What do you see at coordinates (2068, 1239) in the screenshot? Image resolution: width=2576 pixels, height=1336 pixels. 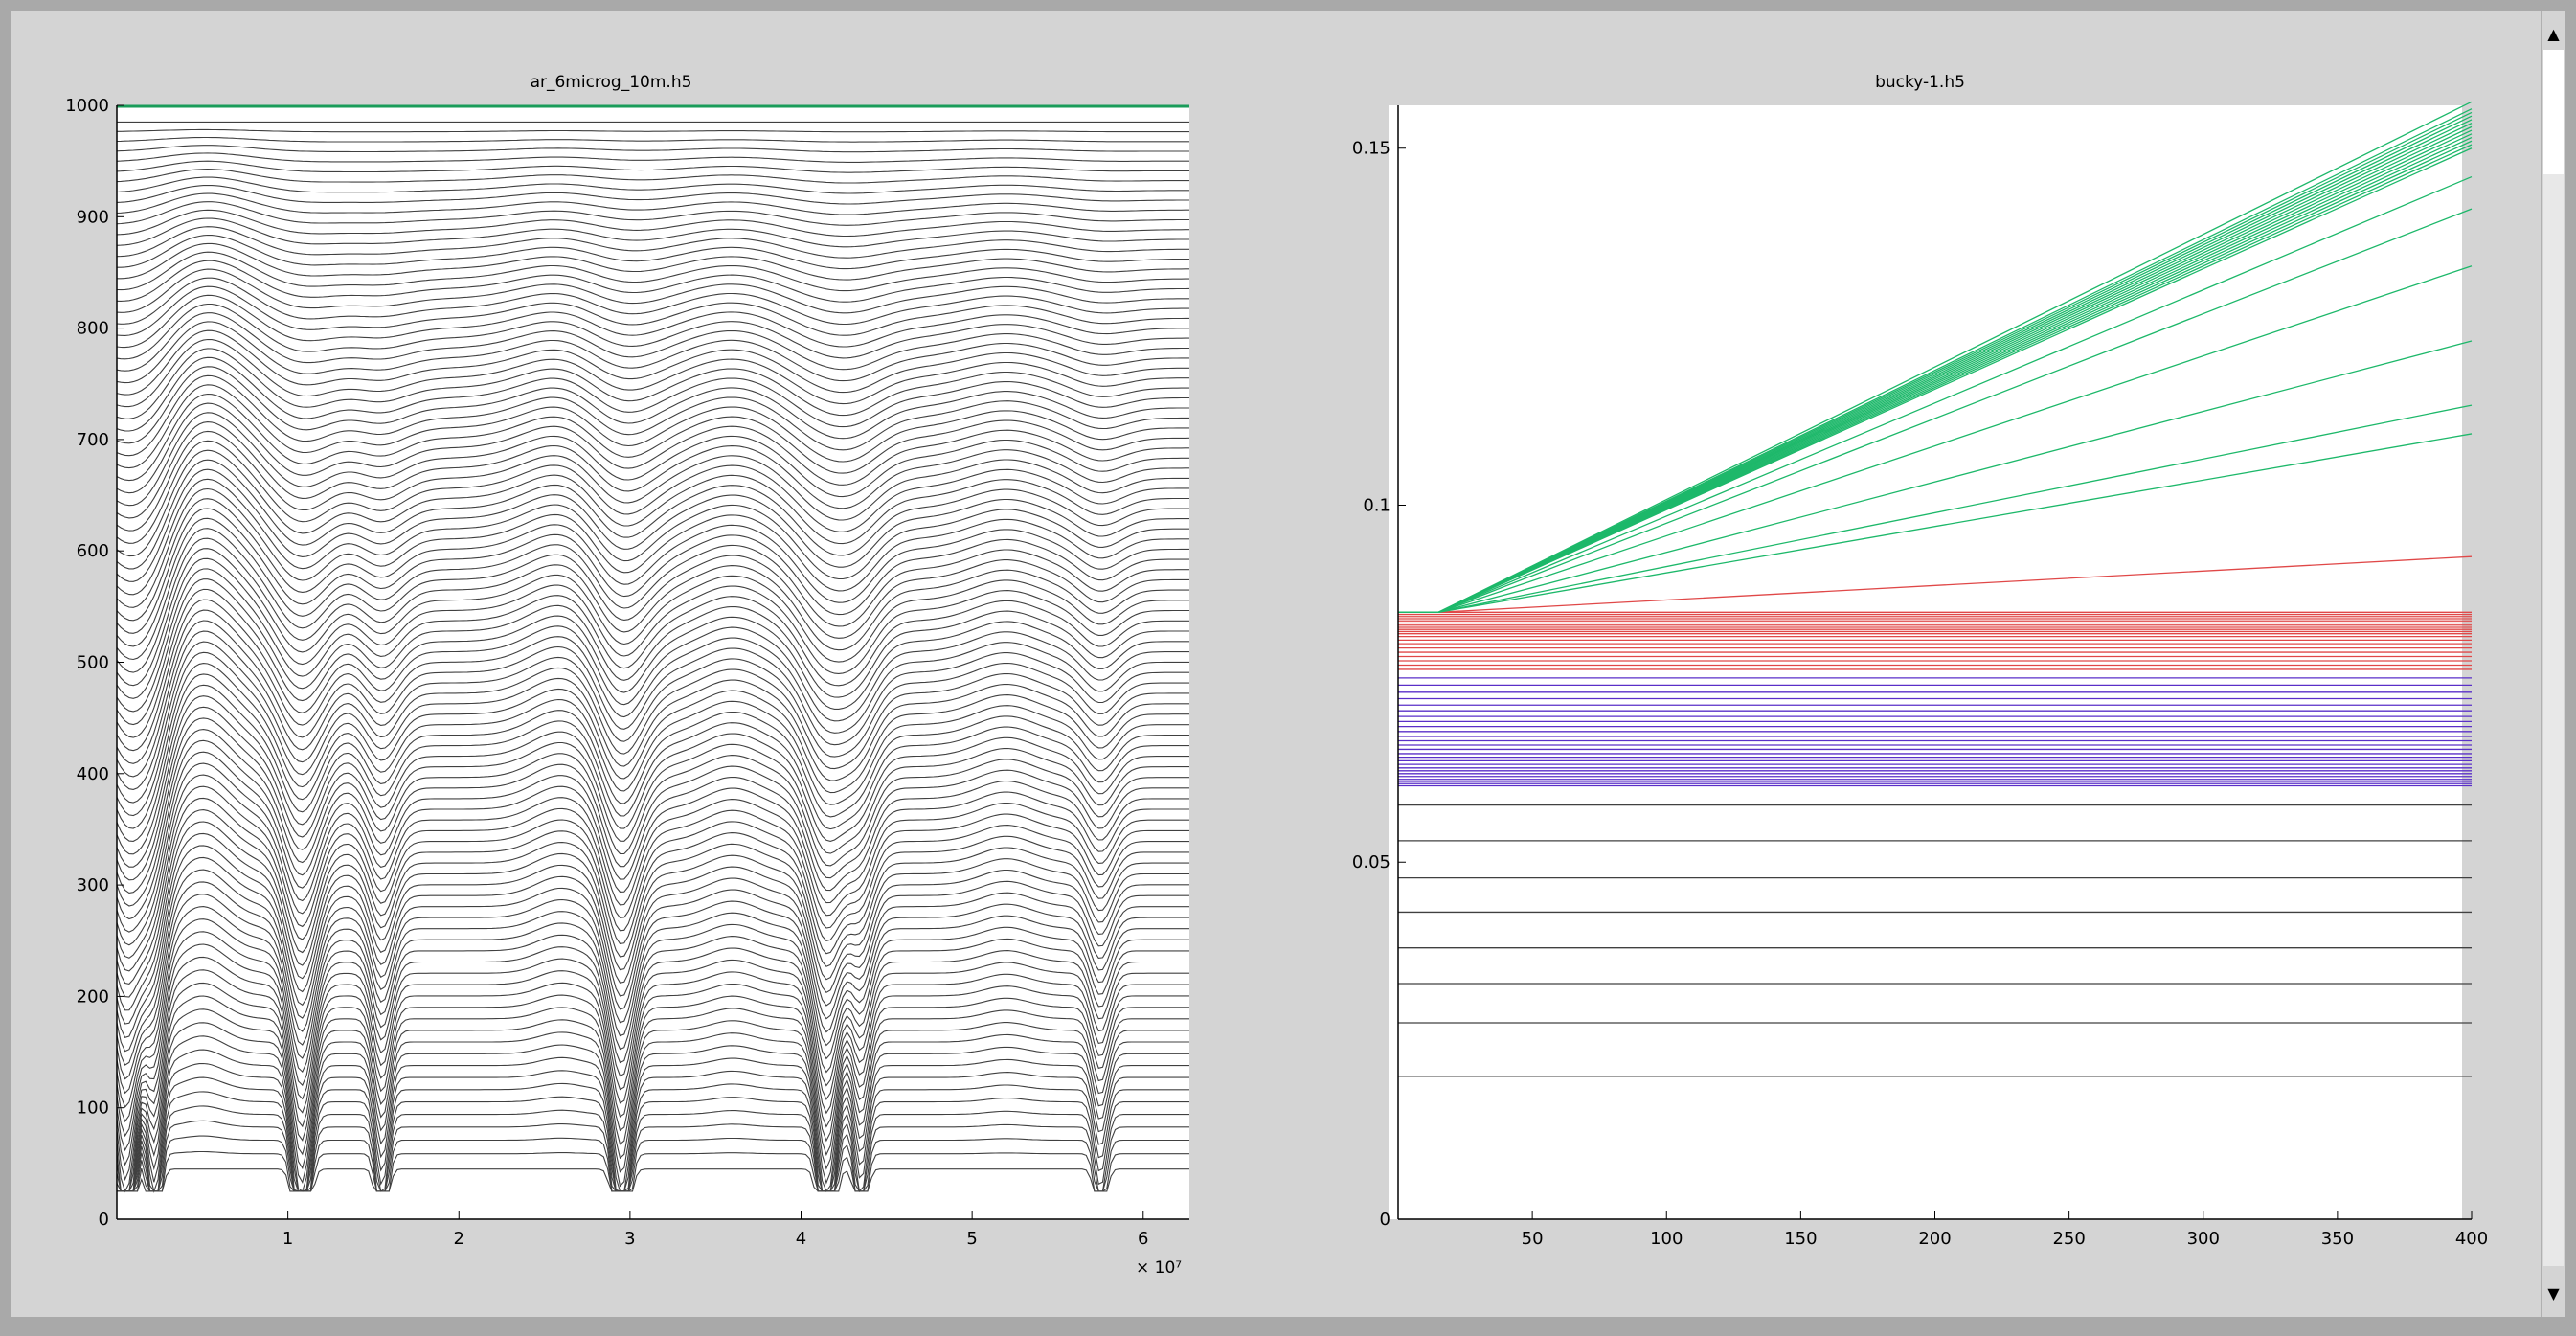 I see `x-tick-label: 250` at bounding box center [2068, 1239].